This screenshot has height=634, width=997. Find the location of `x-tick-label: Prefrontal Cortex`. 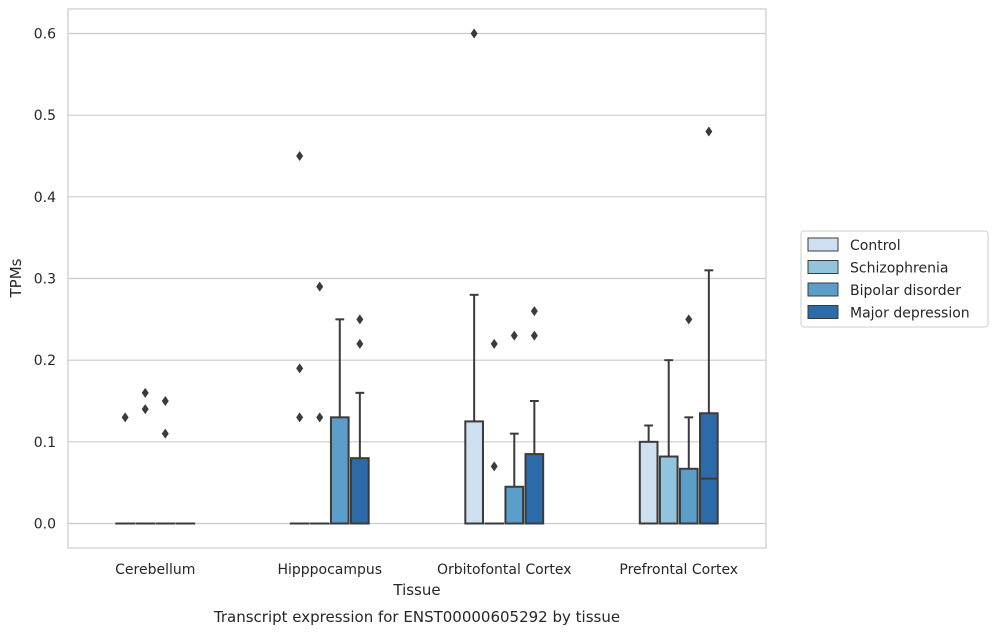

x-tick-label: Prefrontal Cortex is located at coordinates (678, 570).